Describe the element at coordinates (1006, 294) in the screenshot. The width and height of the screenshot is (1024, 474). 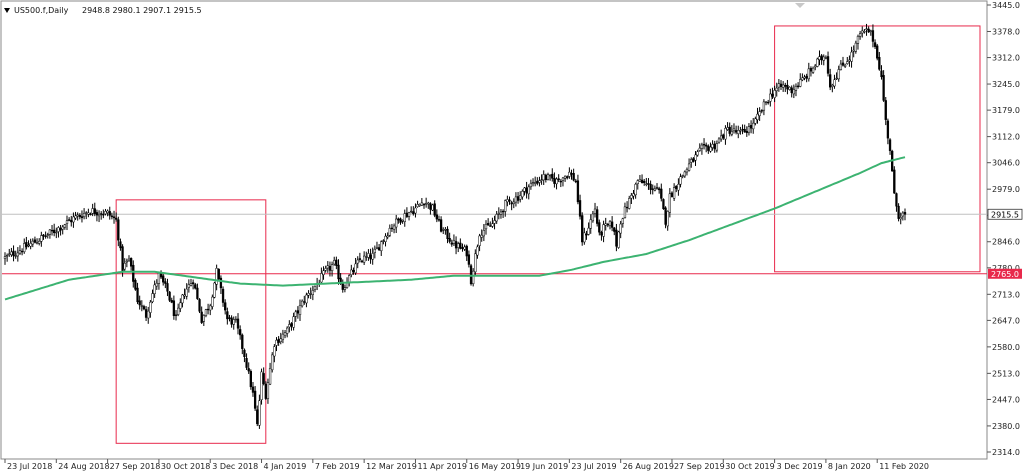
I see `y-tick-label: 2713.0` at that location.